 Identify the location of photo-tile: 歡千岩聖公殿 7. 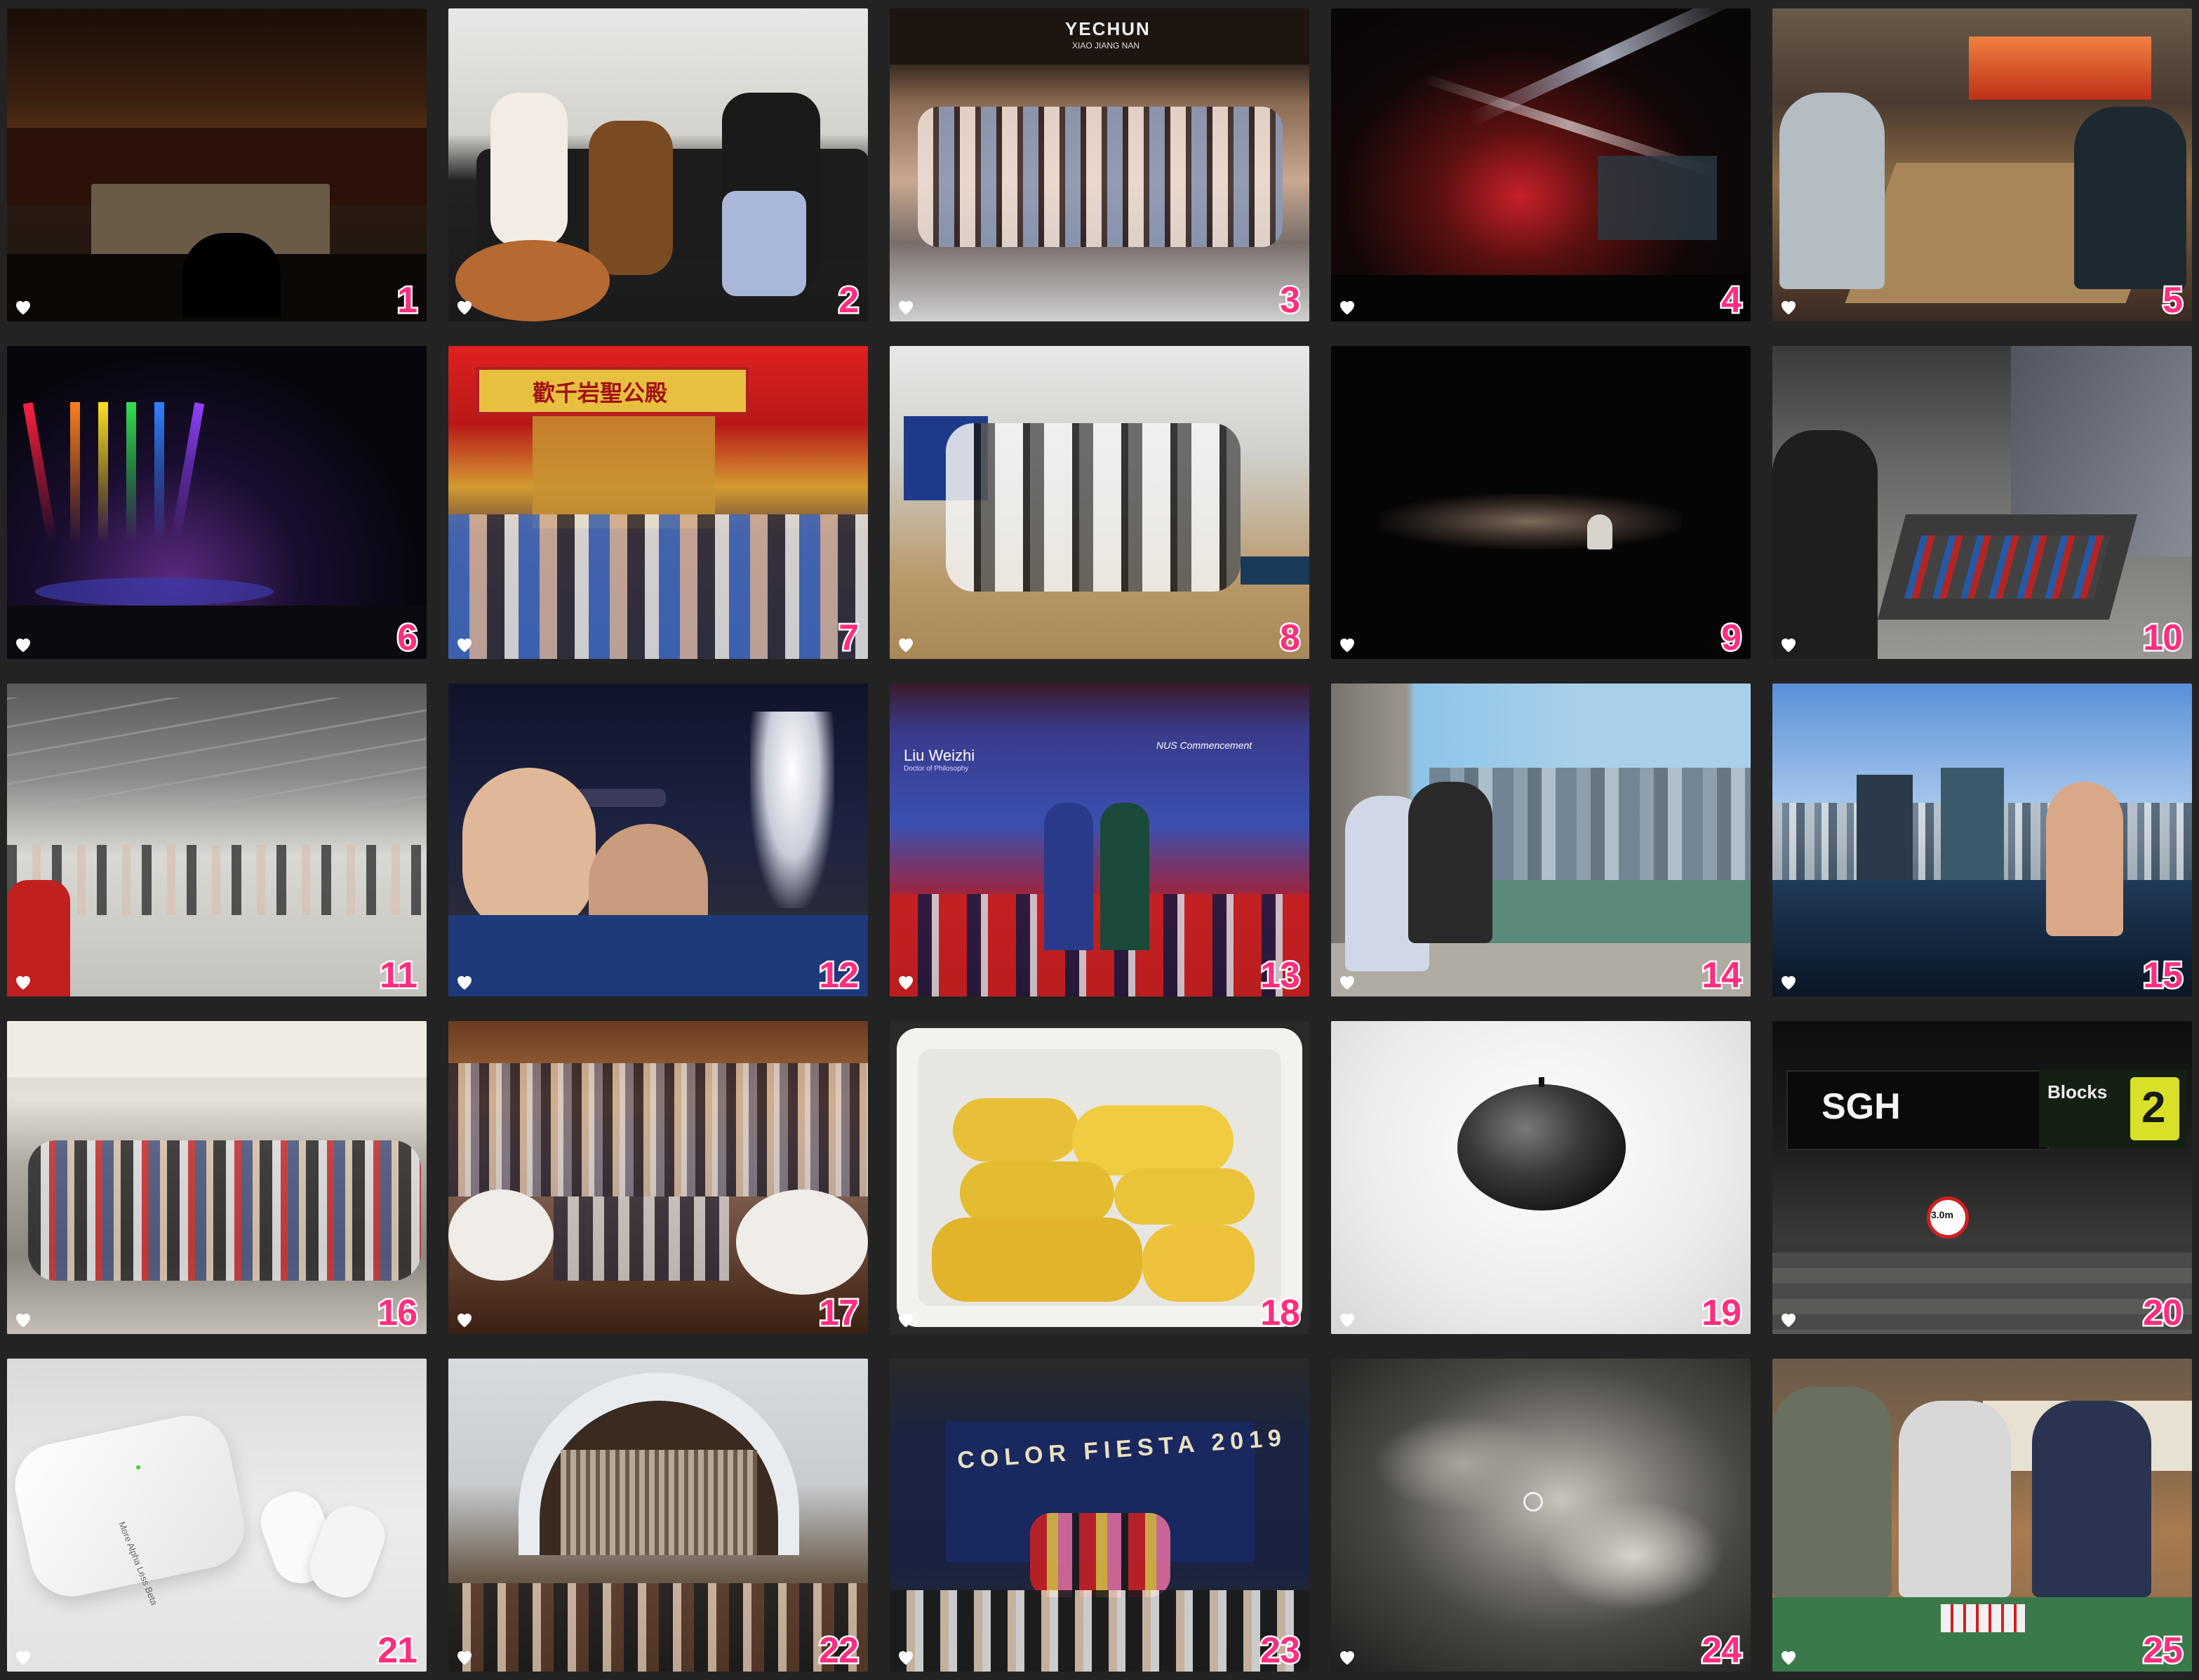
(658, 502).